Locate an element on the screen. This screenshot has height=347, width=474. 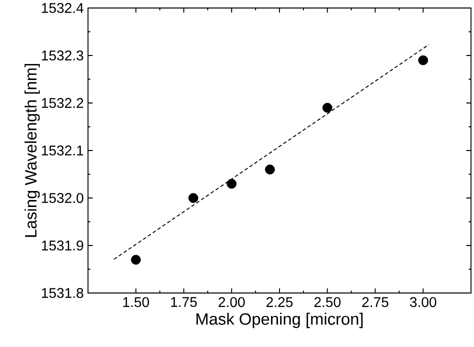
x-tick-label: 2.75 is located at coordinates (375, 302).